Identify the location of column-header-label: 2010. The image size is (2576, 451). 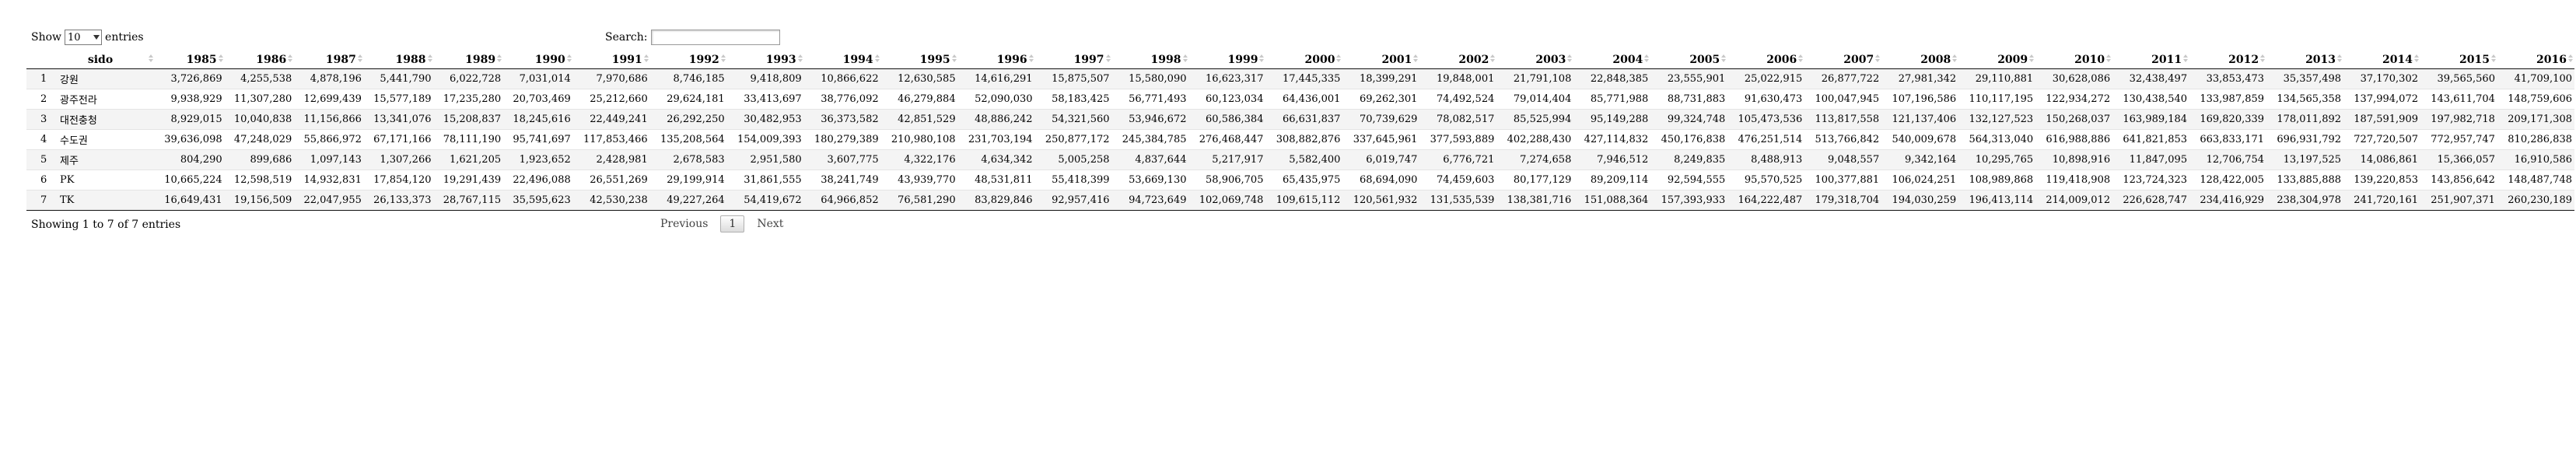
(2089, 60).